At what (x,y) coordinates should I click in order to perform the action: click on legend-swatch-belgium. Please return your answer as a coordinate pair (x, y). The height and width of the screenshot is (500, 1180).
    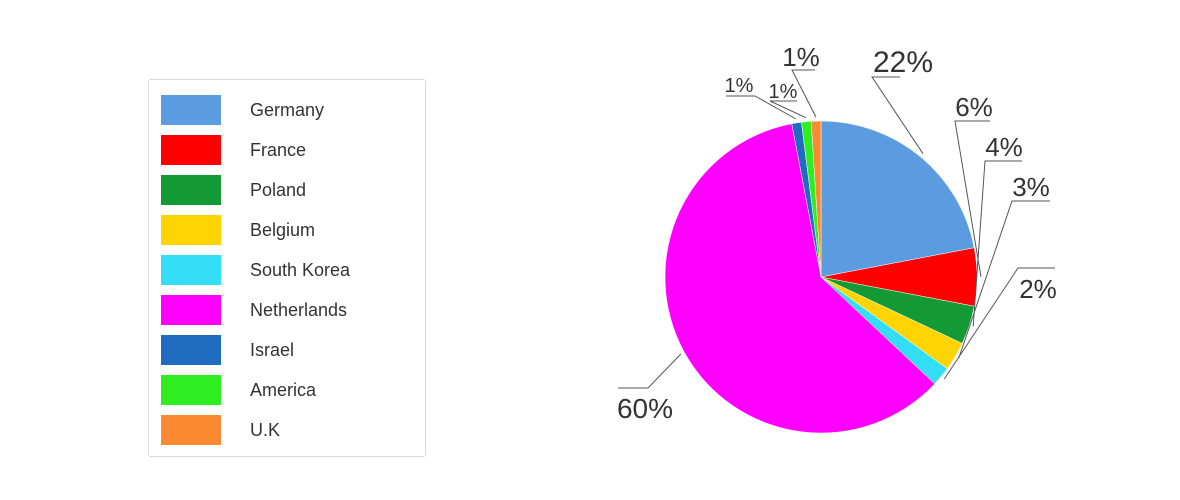
    Looking at the image, I should click on (191, 230).